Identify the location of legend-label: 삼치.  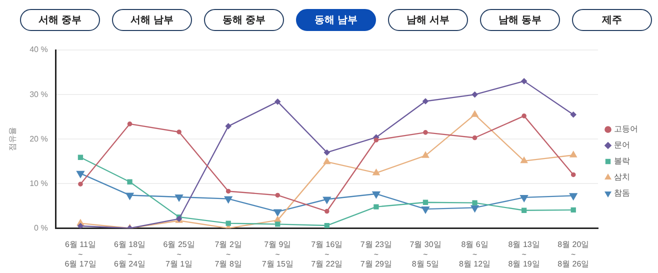
(622, 177).